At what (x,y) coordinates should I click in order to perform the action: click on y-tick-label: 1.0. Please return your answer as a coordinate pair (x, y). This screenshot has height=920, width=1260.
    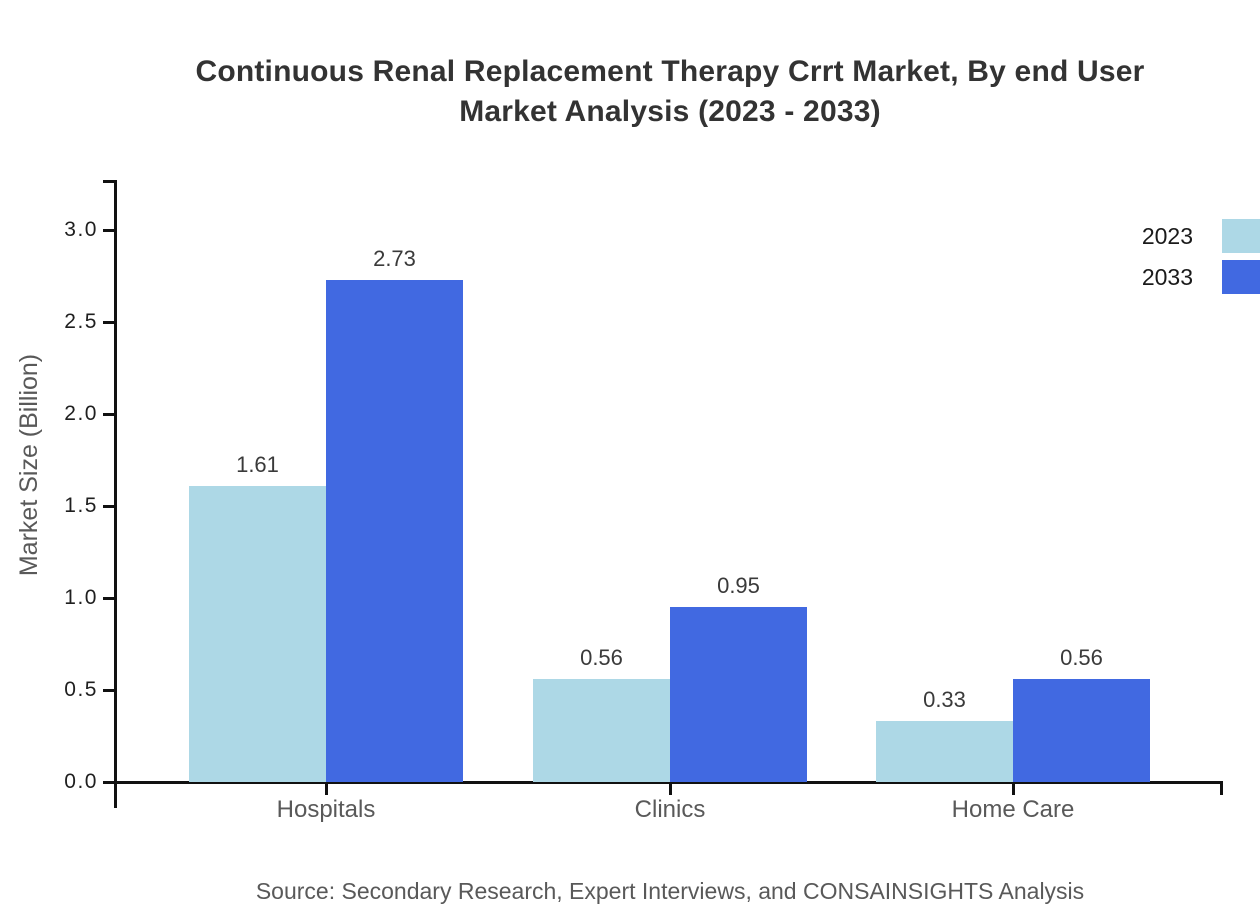
    Looking at the image, I should click on (81, 597).